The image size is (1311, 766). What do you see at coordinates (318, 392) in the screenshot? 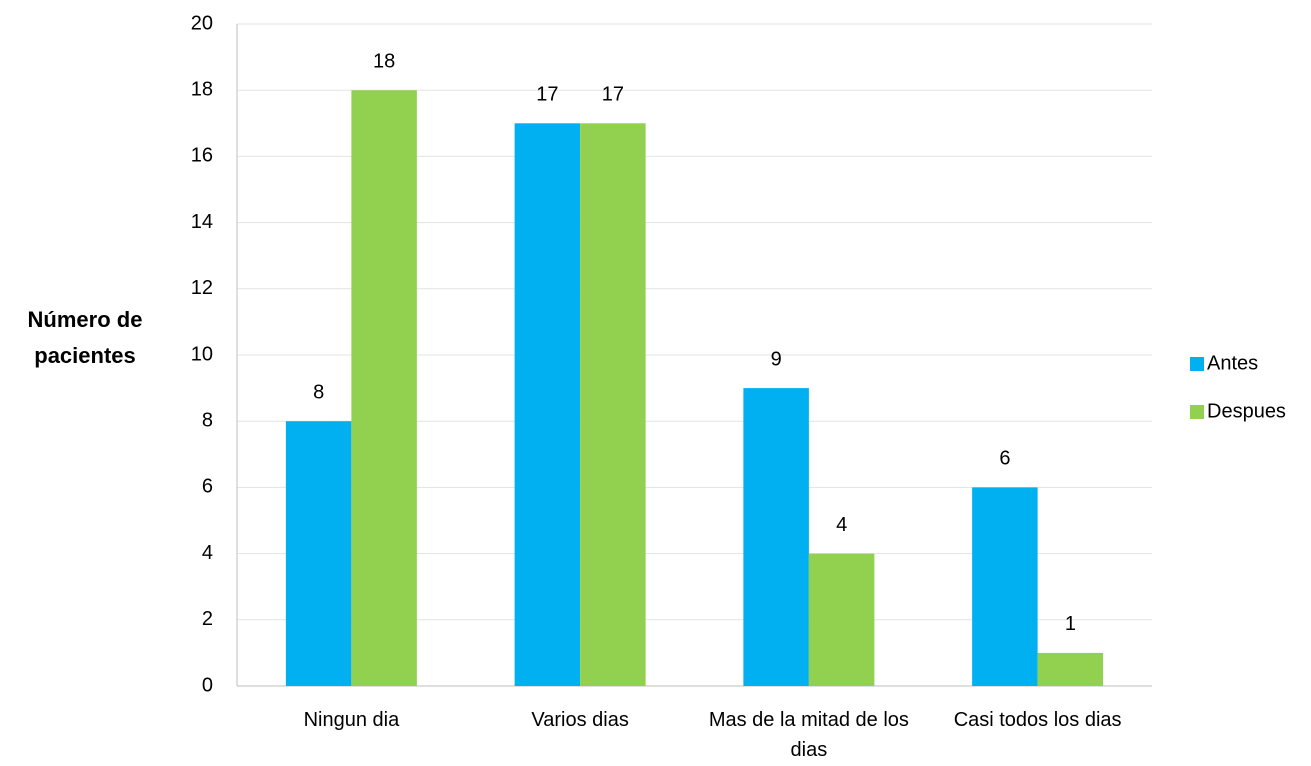
I see `data-label: 8` at bounding box center [318, 392].